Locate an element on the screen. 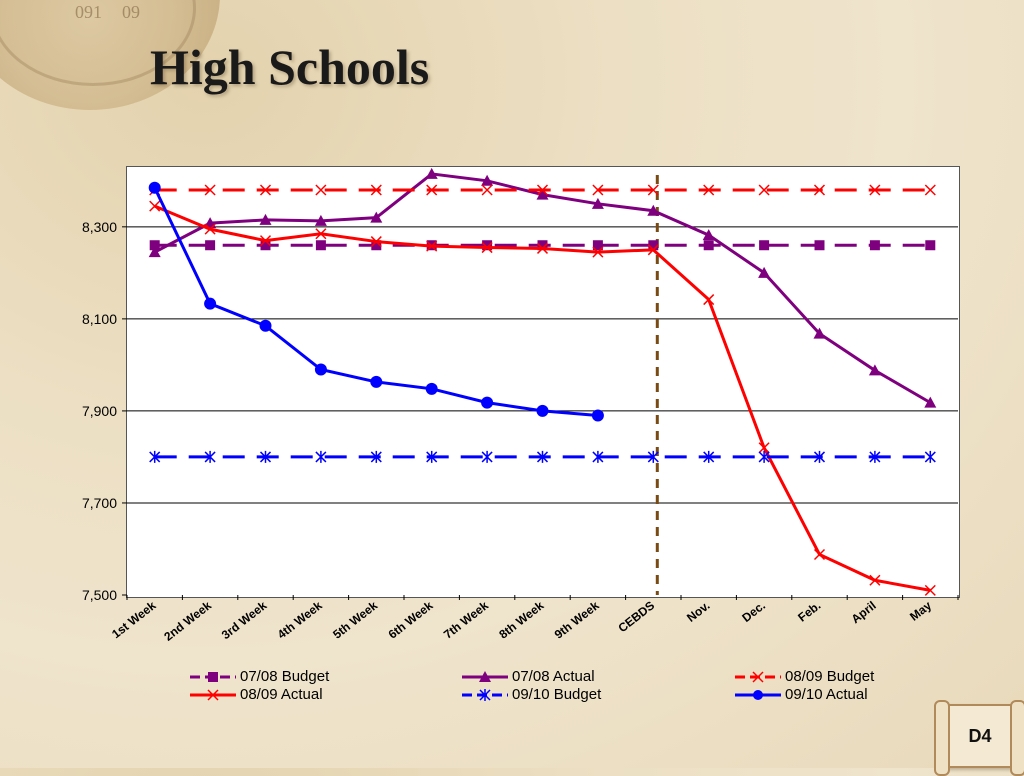 The width and height of the screenshot is (1024, 776). x-tick-label: 6th Week is located at coordinates (411, 620).